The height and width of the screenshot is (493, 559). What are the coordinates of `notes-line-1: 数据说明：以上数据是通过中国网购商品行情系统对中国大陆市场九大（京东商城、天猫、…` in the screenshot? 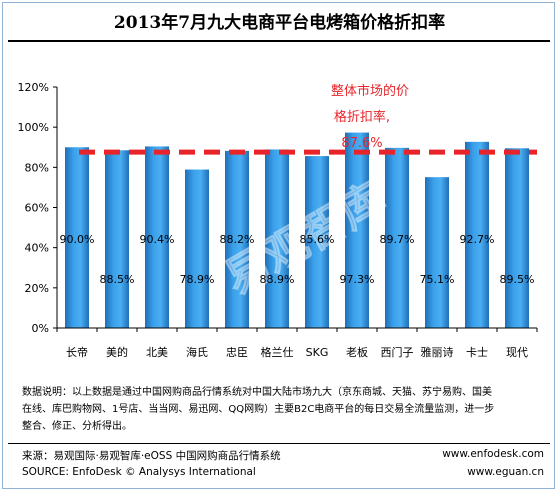 It's located at (257, 392).